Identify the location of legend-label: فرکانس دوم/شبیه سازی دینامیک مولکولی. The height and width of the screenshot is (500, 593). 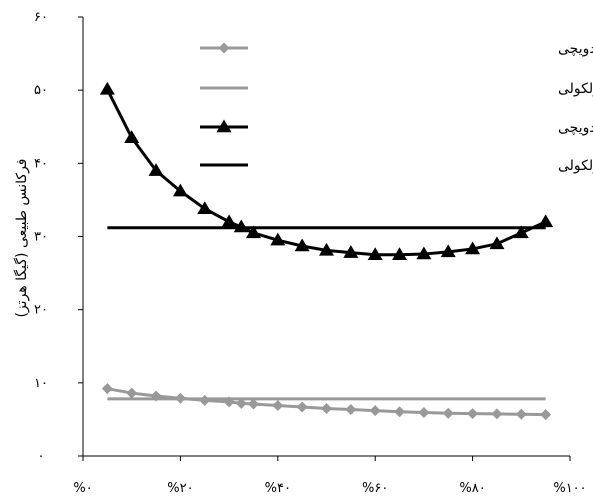
(575, 166).